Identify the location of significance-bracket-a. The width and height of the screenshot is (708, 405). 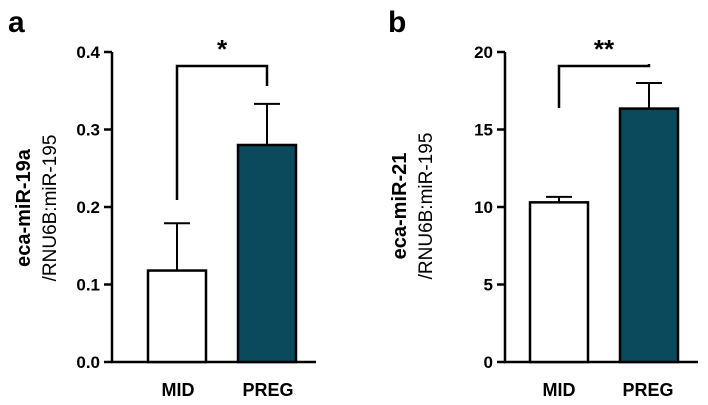
(222, 132).